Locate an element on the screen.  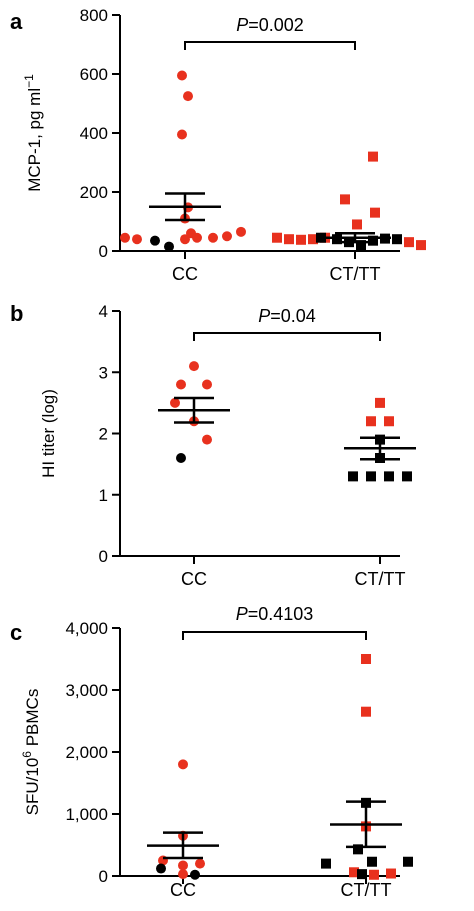
y-tick-label: 1 is located at coordinates (103, 495).